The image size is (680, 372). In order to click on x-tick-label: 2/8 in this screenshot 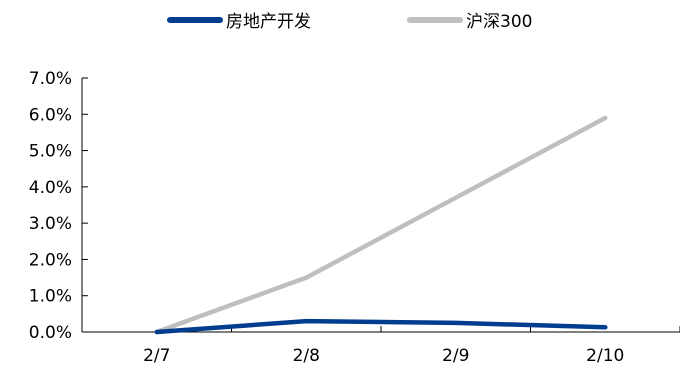, I will do `click(306, 356)`.